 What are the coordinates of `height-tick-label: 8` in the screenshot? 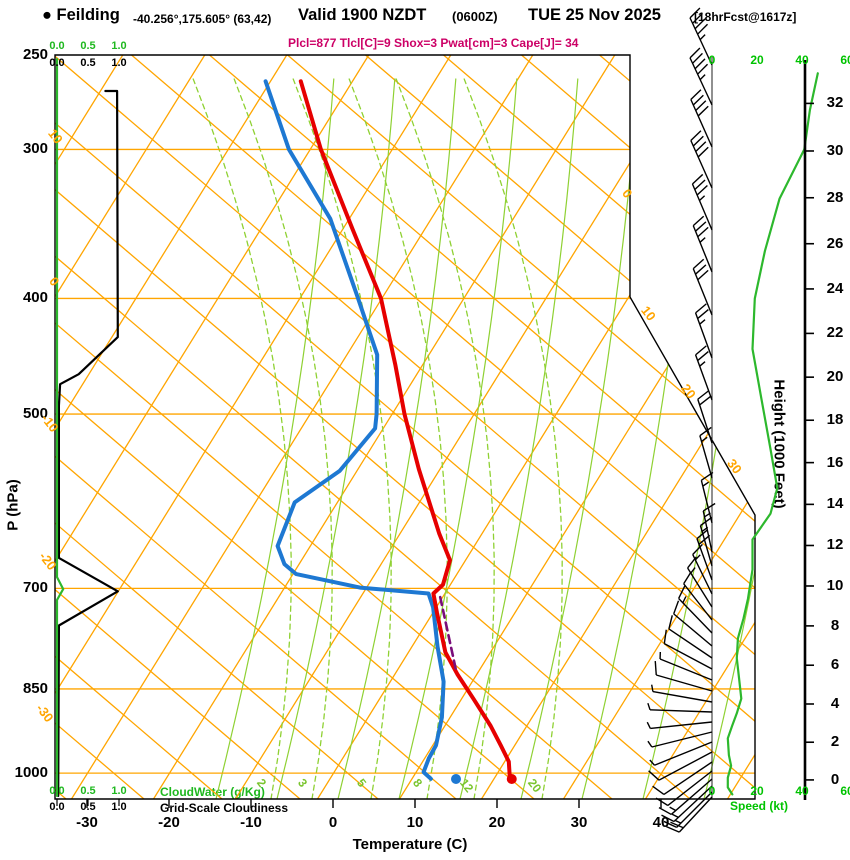 It's located at (835, 625).